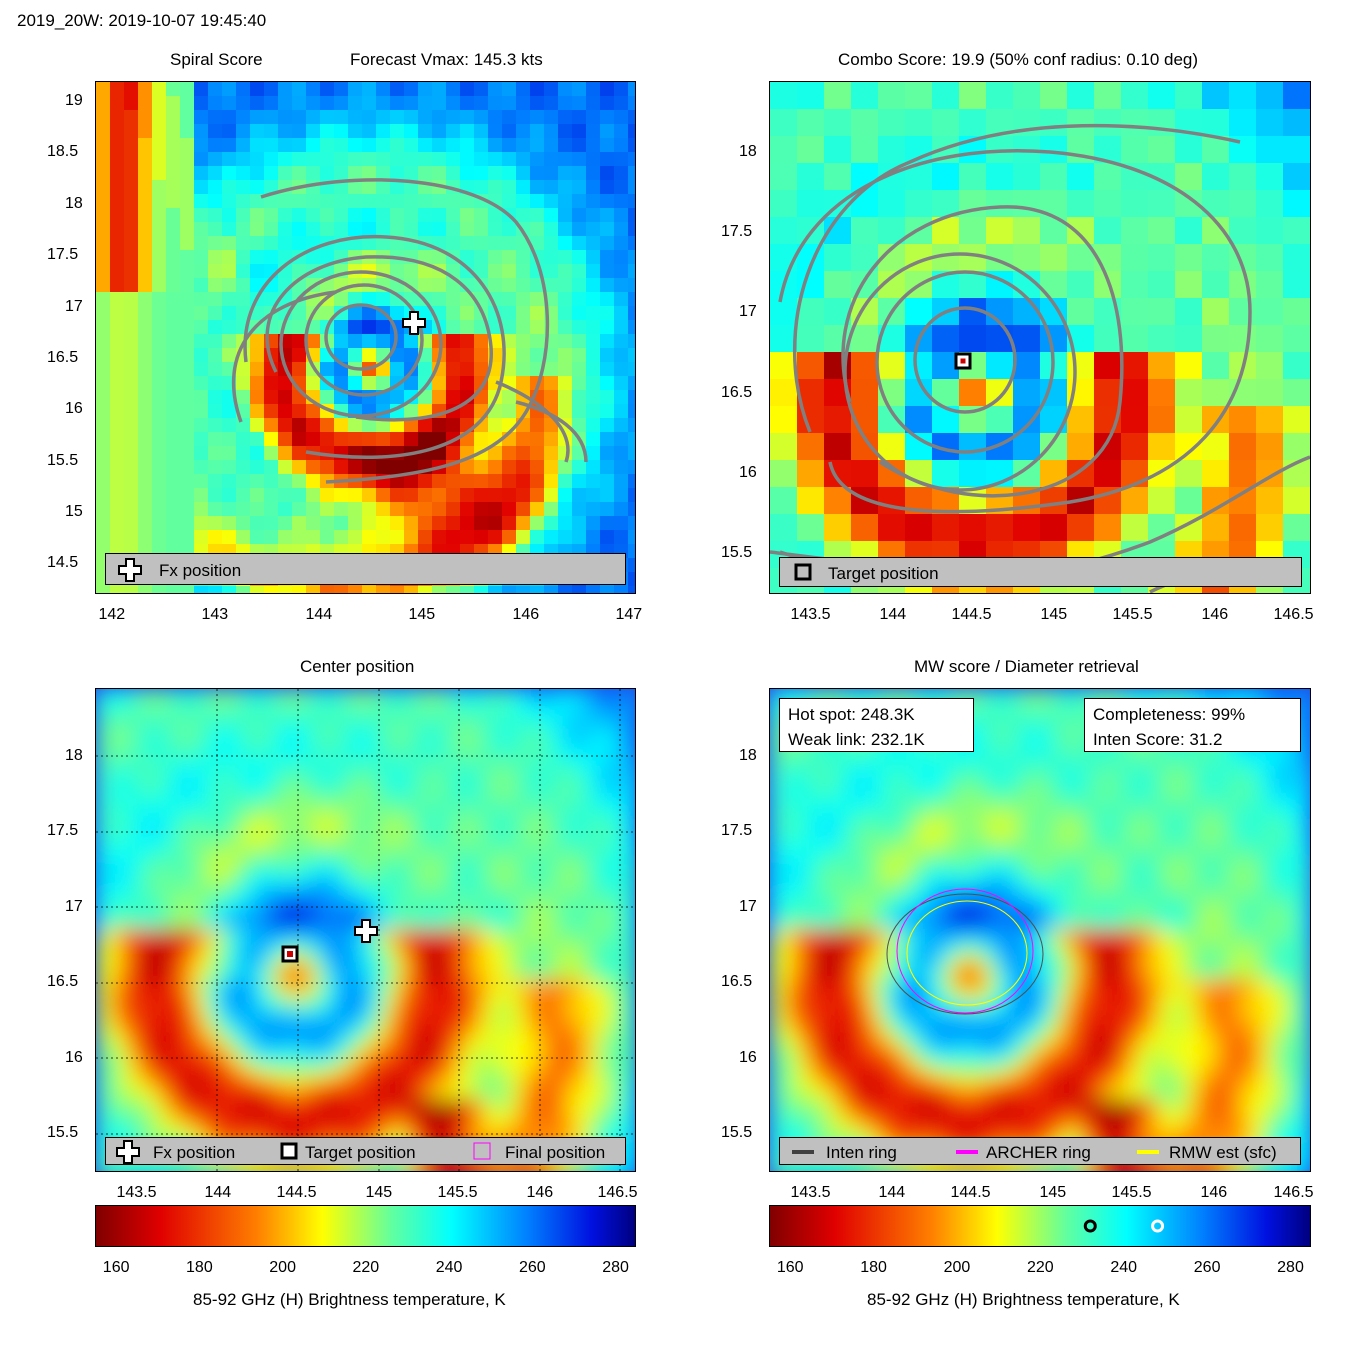  I want to click on x-tick-label: 144, so click(218, 1192).